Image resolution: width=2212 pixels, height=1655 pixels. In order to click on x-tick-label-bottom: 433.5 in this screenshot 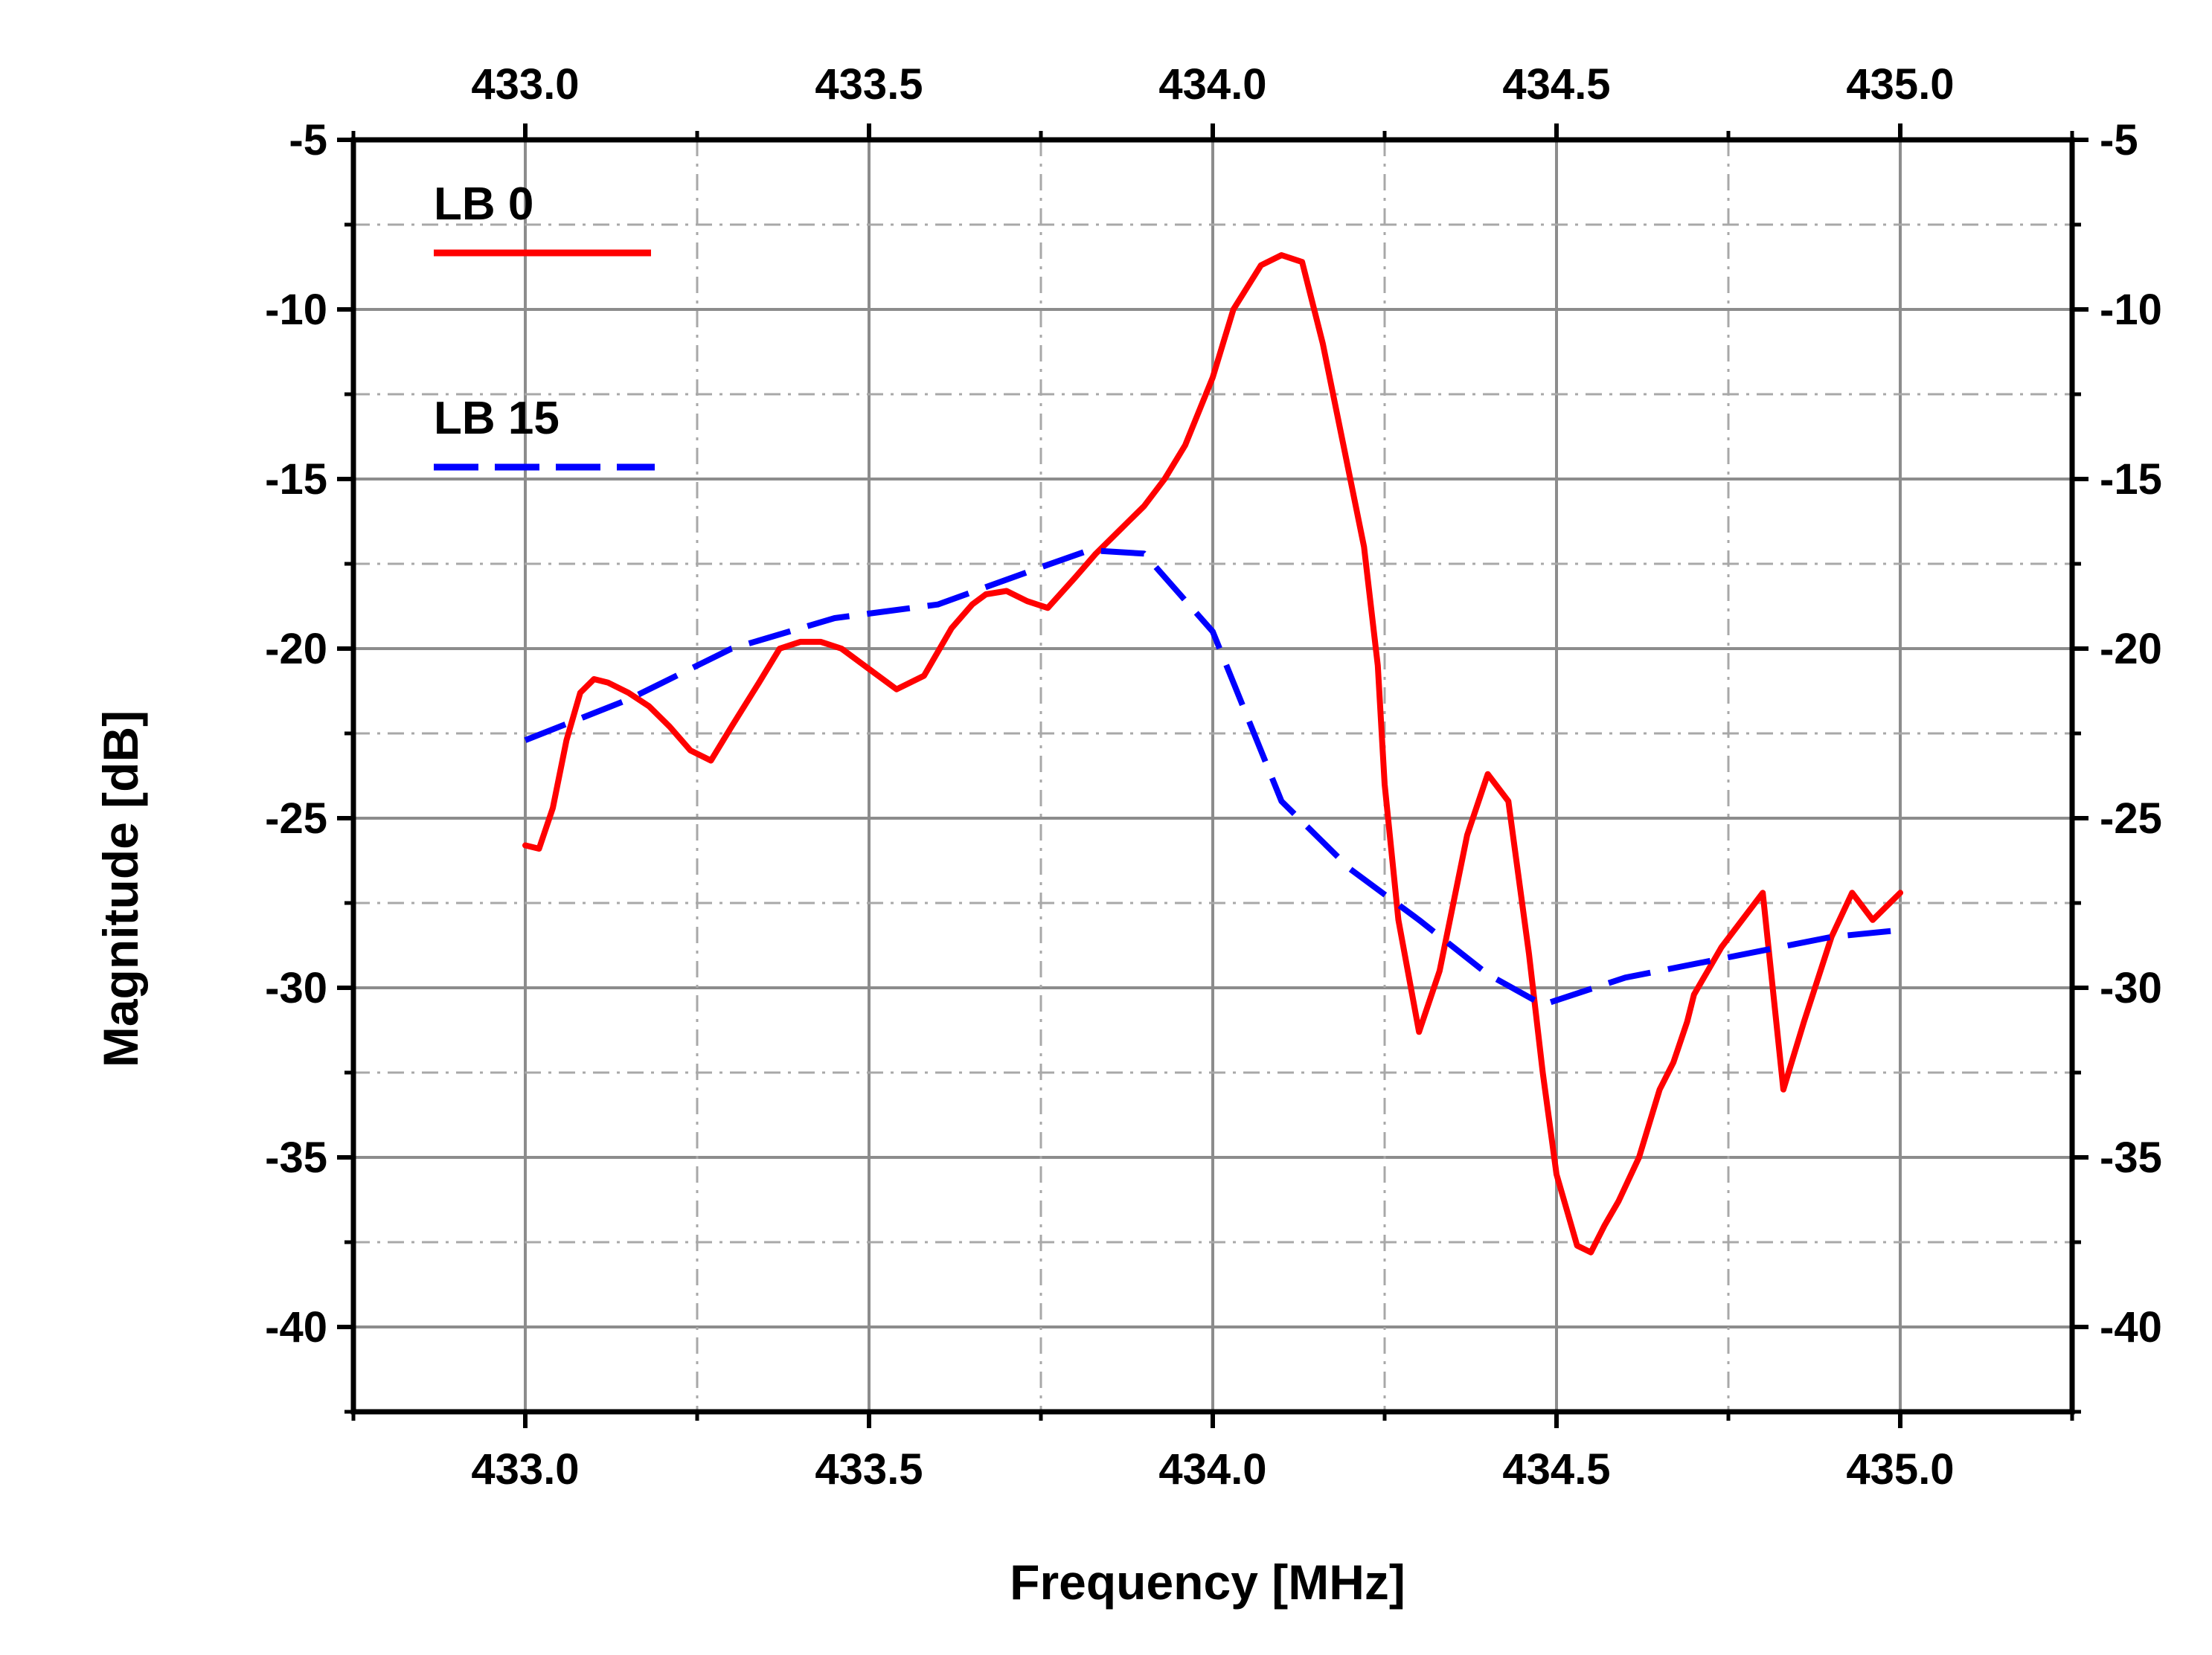, I will do `click(869, 1469)`.